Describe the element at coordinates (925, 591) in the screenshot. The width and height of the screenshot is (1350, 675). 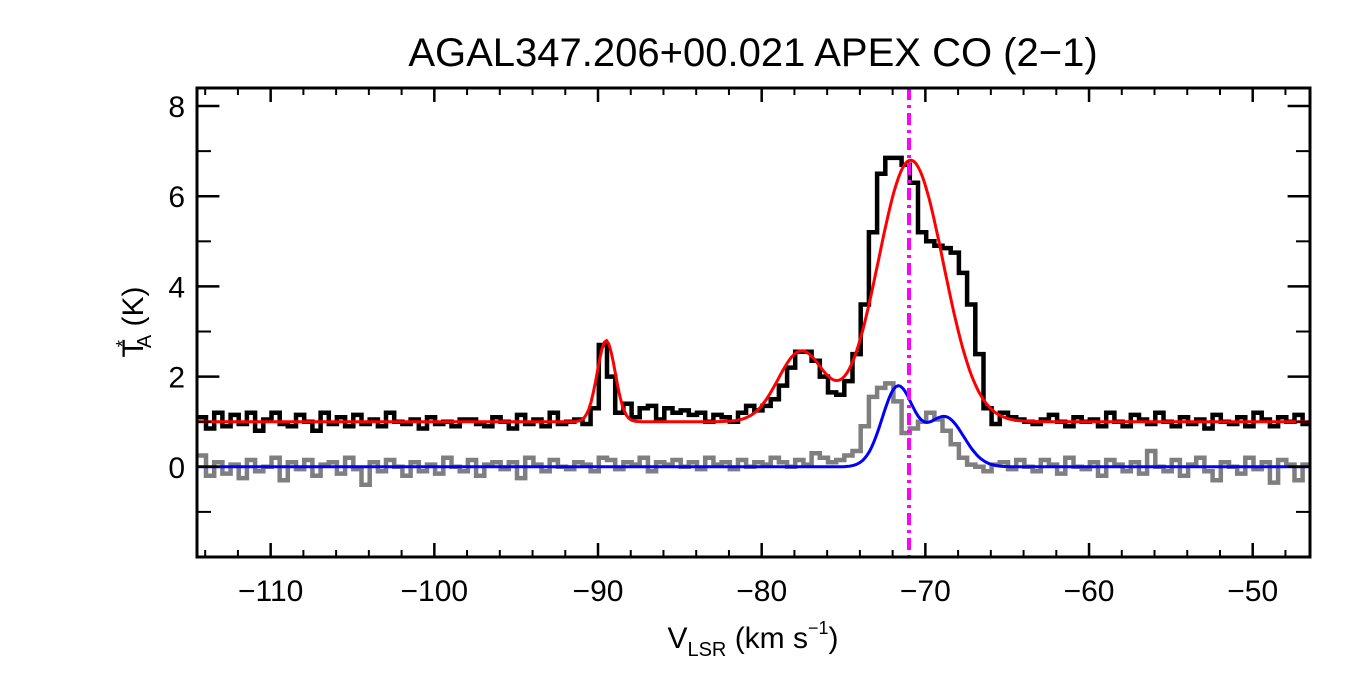
I see `x-tick-label: −70` at that location.